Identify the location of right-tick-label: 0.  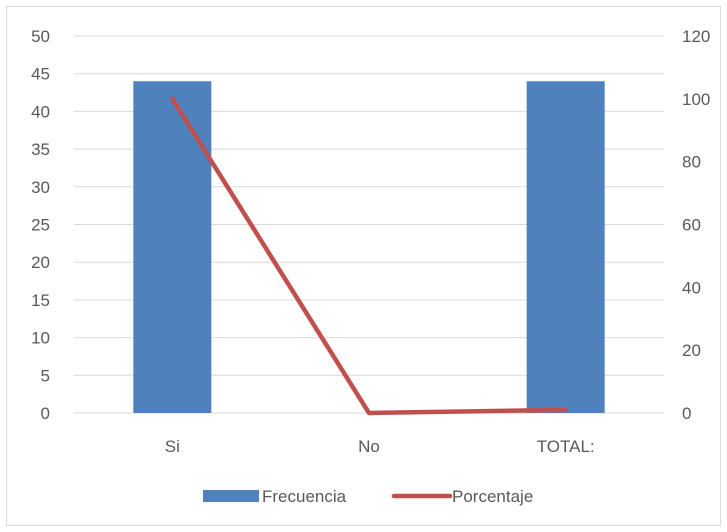
(686, 413).